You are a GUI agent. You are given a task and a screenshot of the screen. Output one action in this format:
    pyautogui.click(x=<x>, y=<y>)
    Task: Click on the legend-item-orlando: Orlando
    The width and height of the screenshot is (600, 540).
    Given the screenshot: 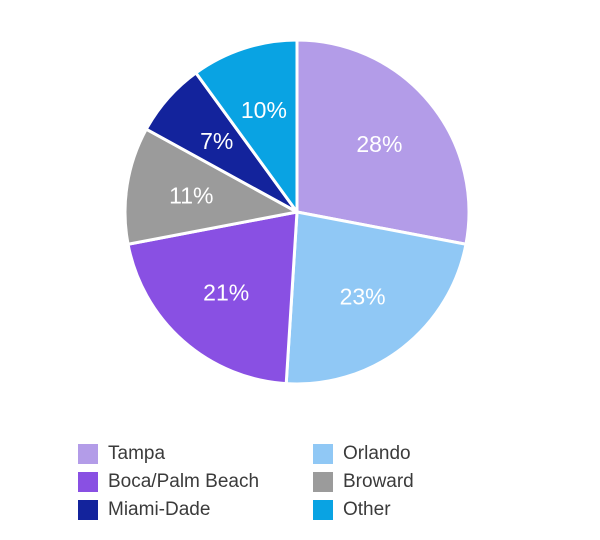 What is the action you would take?
    pyautogui.click(x=363, y=454)
    